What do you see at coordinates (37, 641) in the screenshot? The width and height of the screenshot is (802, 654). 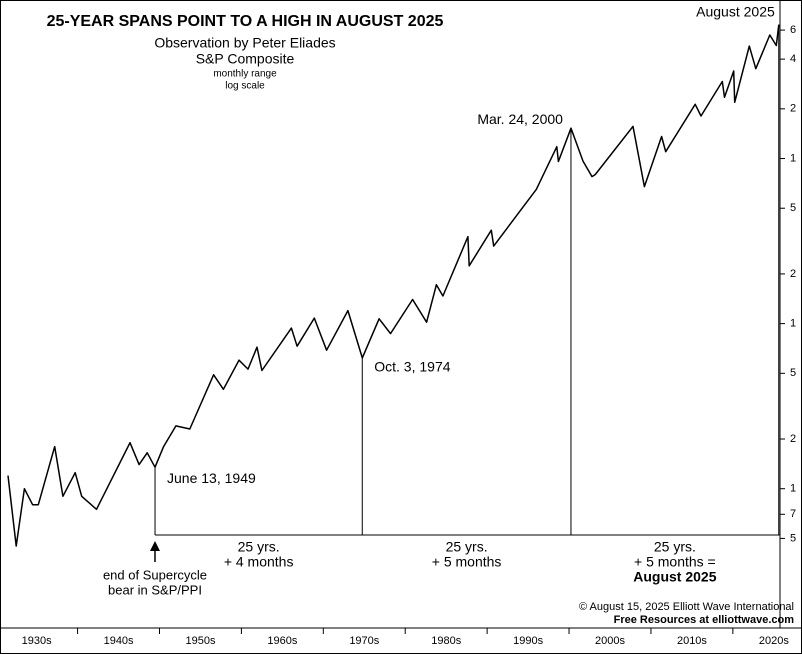 I see `x-tick-label: 1930s` at bounding box center [37, 641].